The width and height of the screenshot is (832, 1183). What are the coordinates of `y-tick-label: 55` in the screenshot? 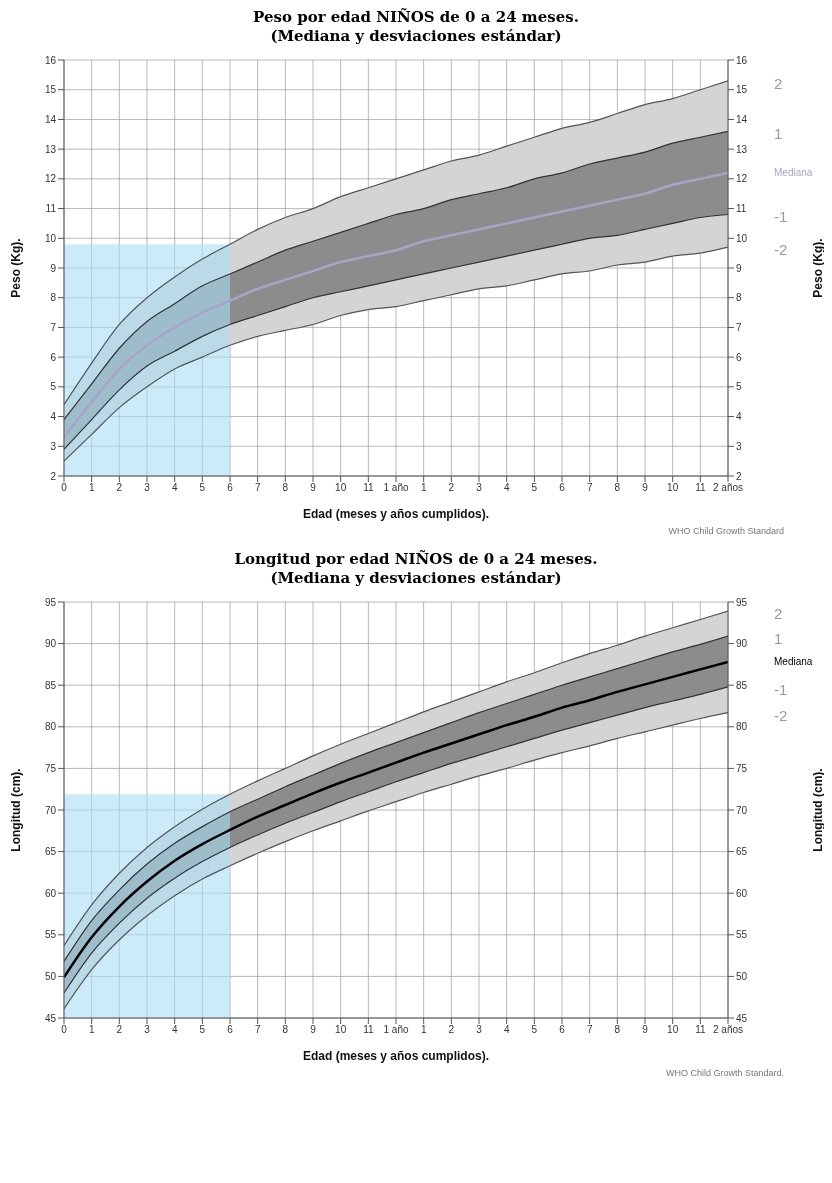 It's located at (50, 935).